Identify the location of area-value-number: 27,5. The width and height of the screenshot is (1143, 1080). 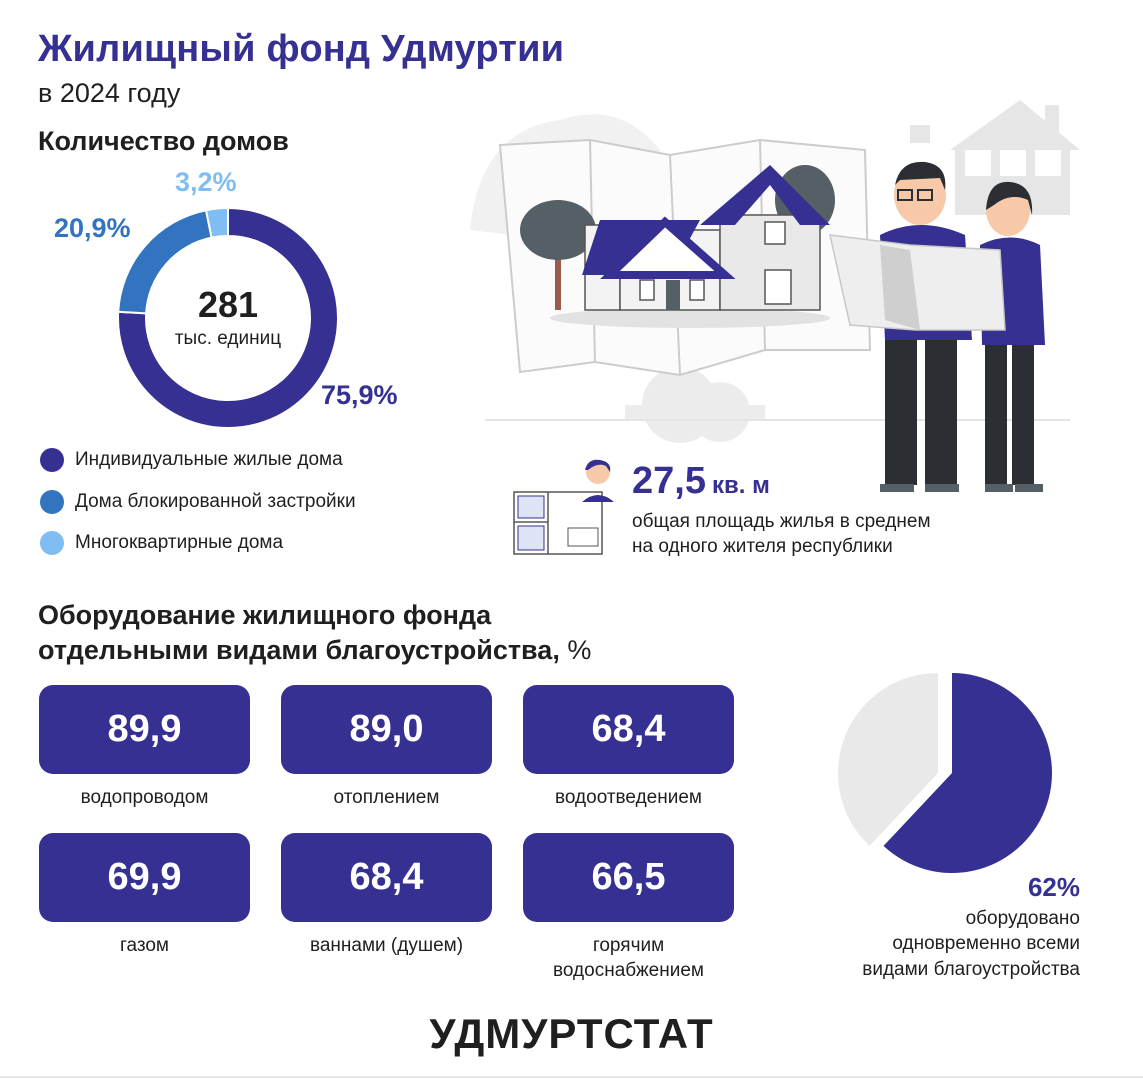
(669, 481).